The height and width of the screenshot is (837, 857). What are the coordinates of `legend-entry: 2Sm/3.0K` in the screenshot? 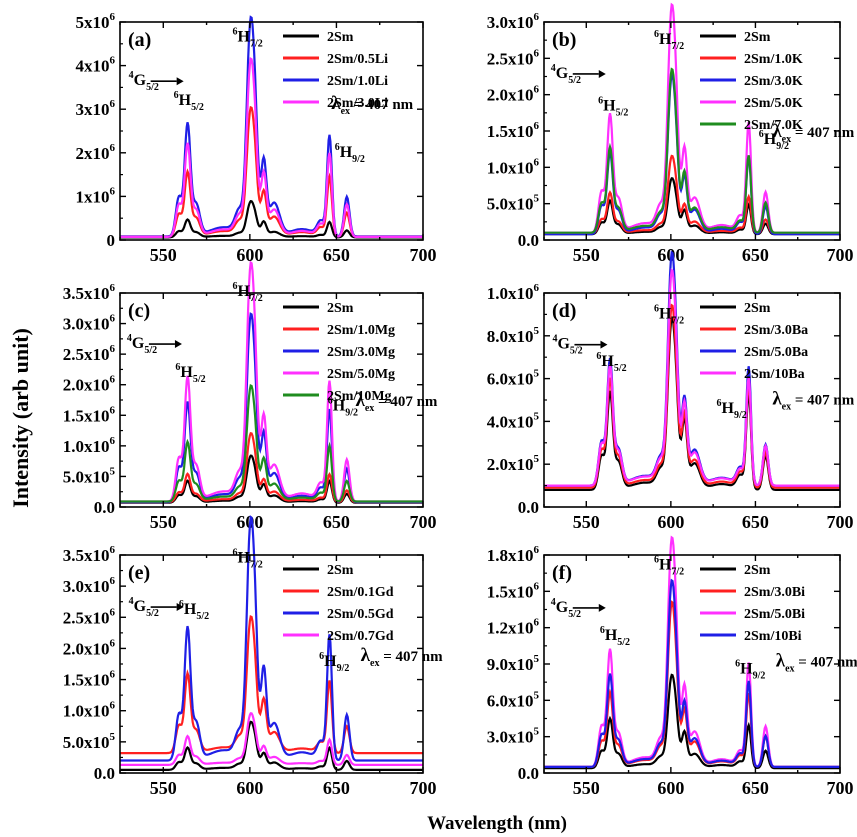 It's located at (773, 81).